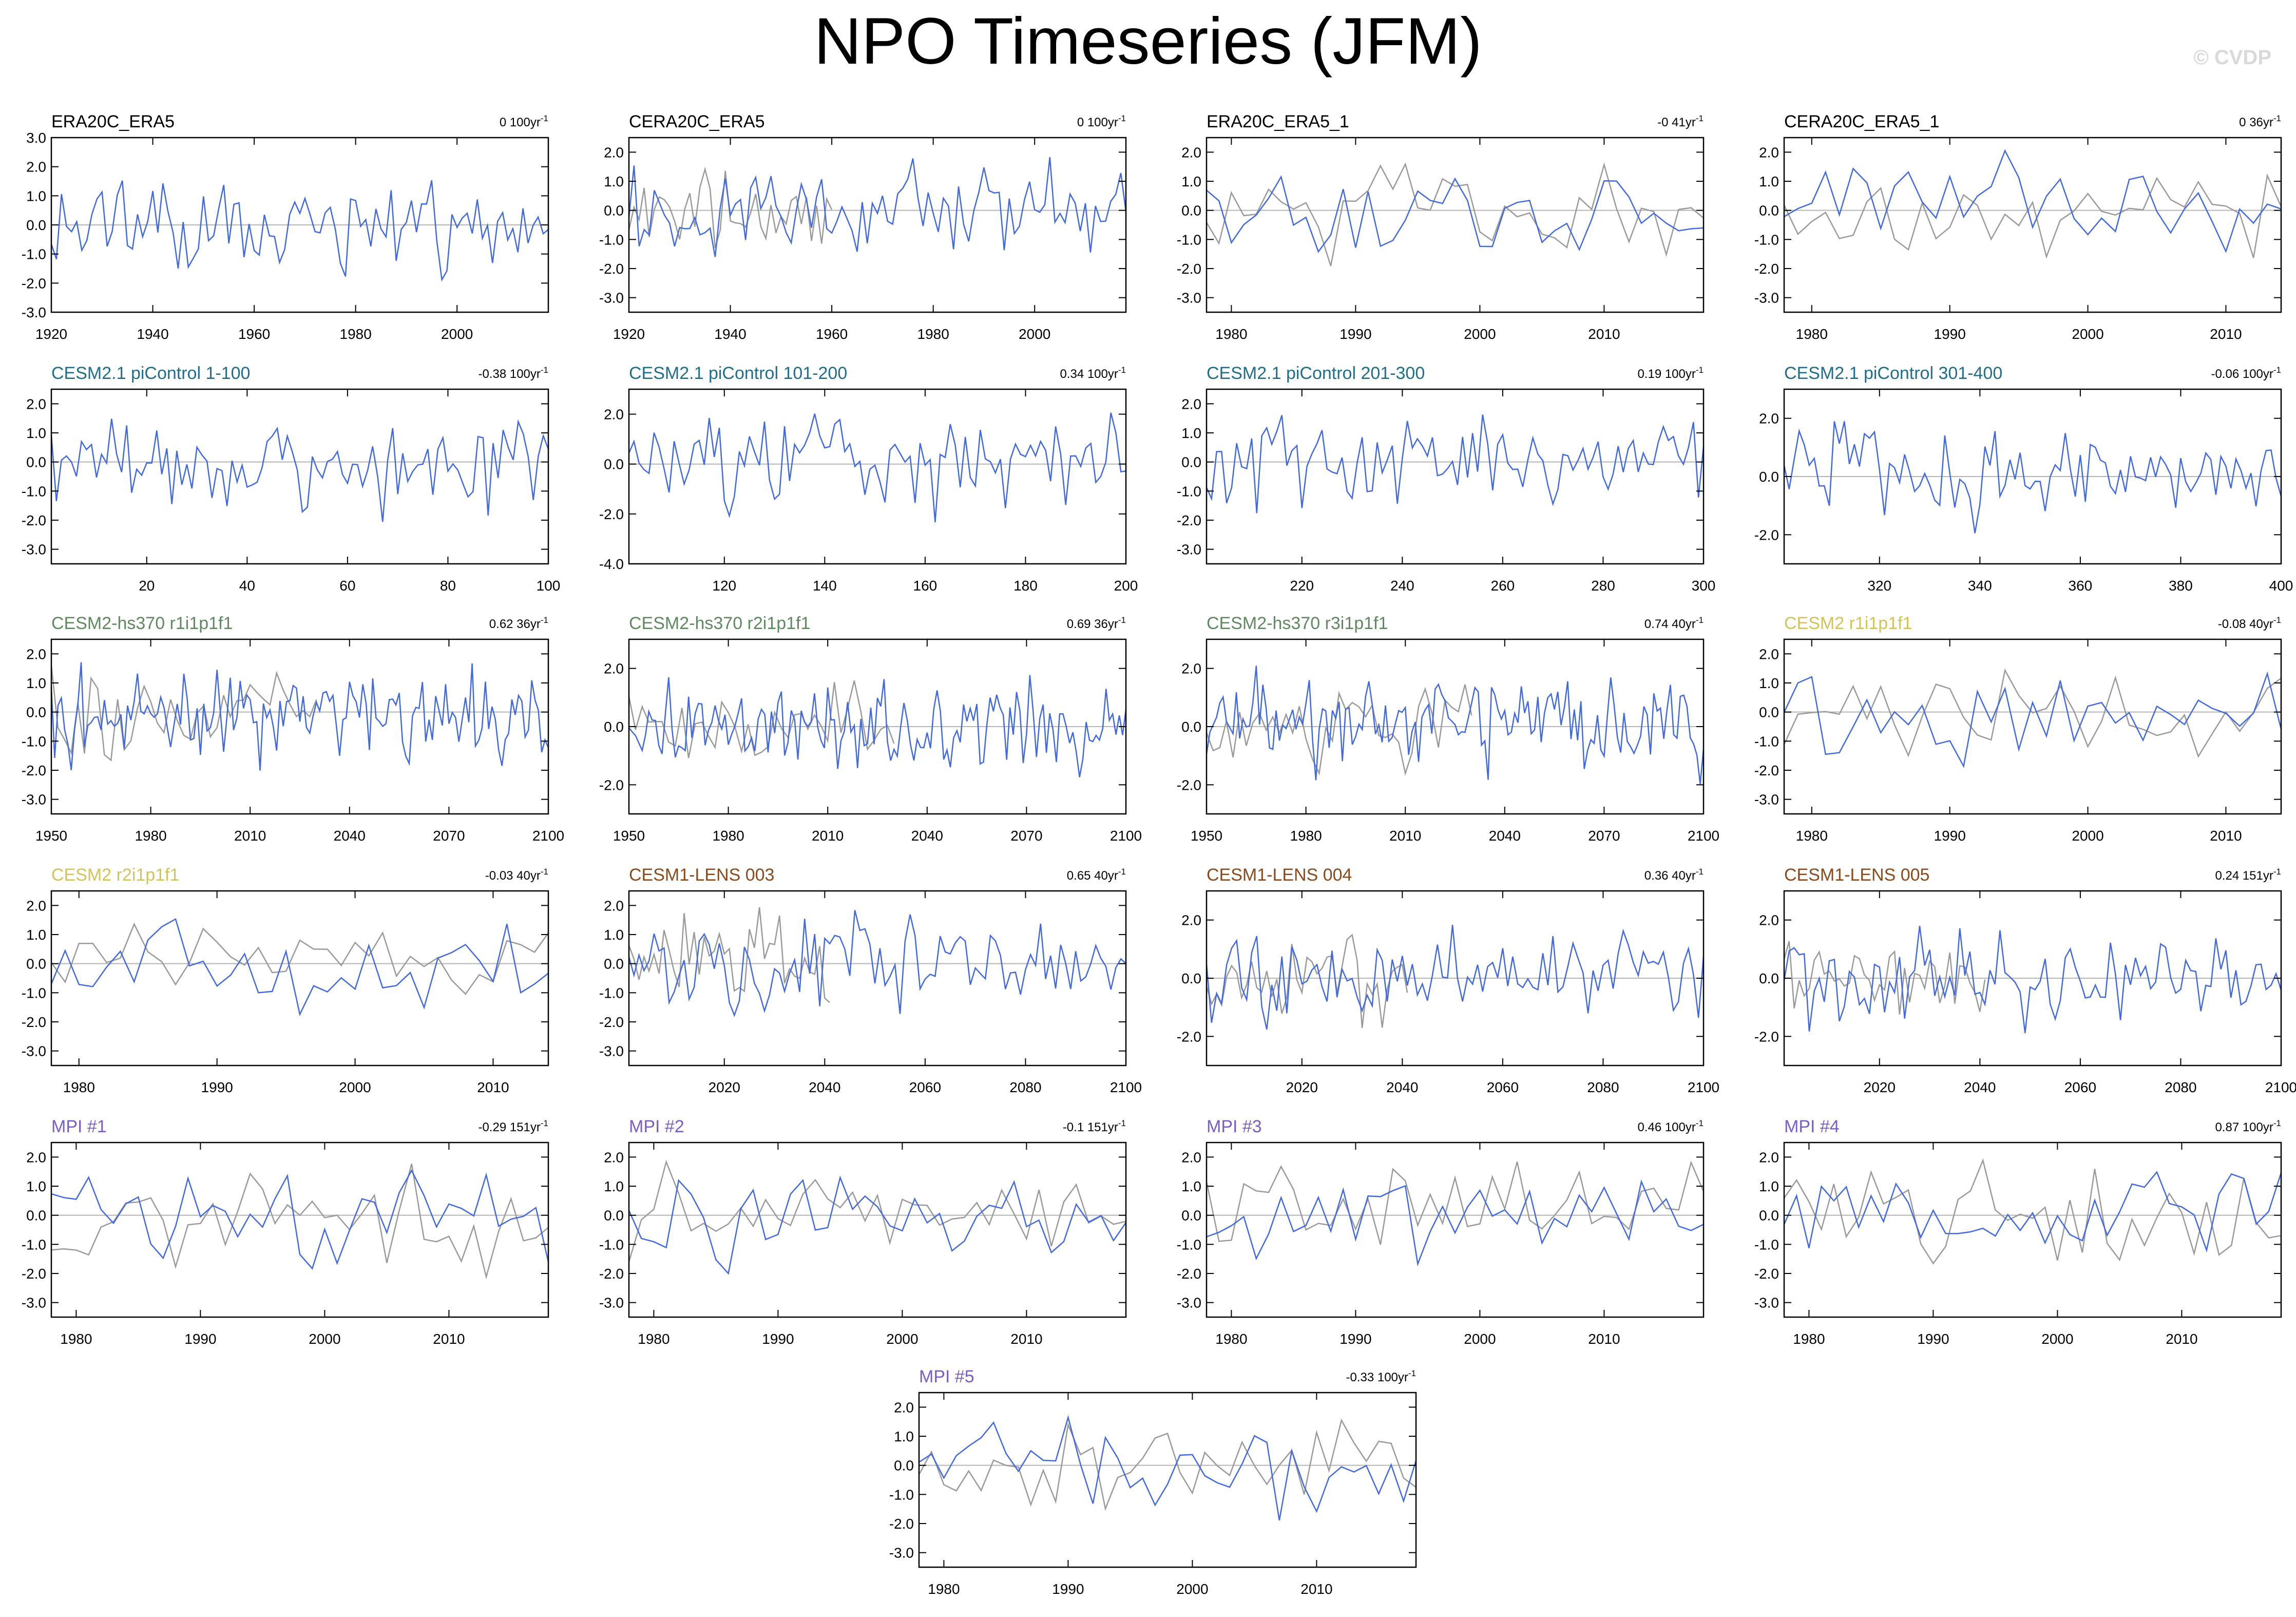 The image size is (2296, 1617). I want to click on x-tick-label: 2100, so click(1704, 1087).